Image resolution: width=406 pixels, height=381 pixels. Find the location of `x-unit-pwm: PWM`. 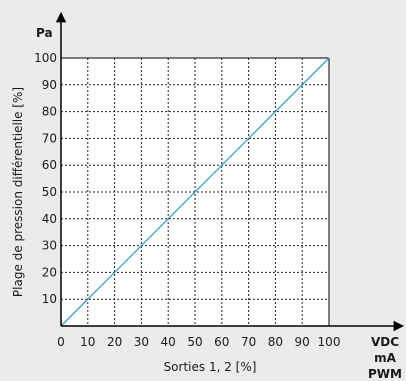

x-unit-pwm: PWM is located at coordinates (385, 374).